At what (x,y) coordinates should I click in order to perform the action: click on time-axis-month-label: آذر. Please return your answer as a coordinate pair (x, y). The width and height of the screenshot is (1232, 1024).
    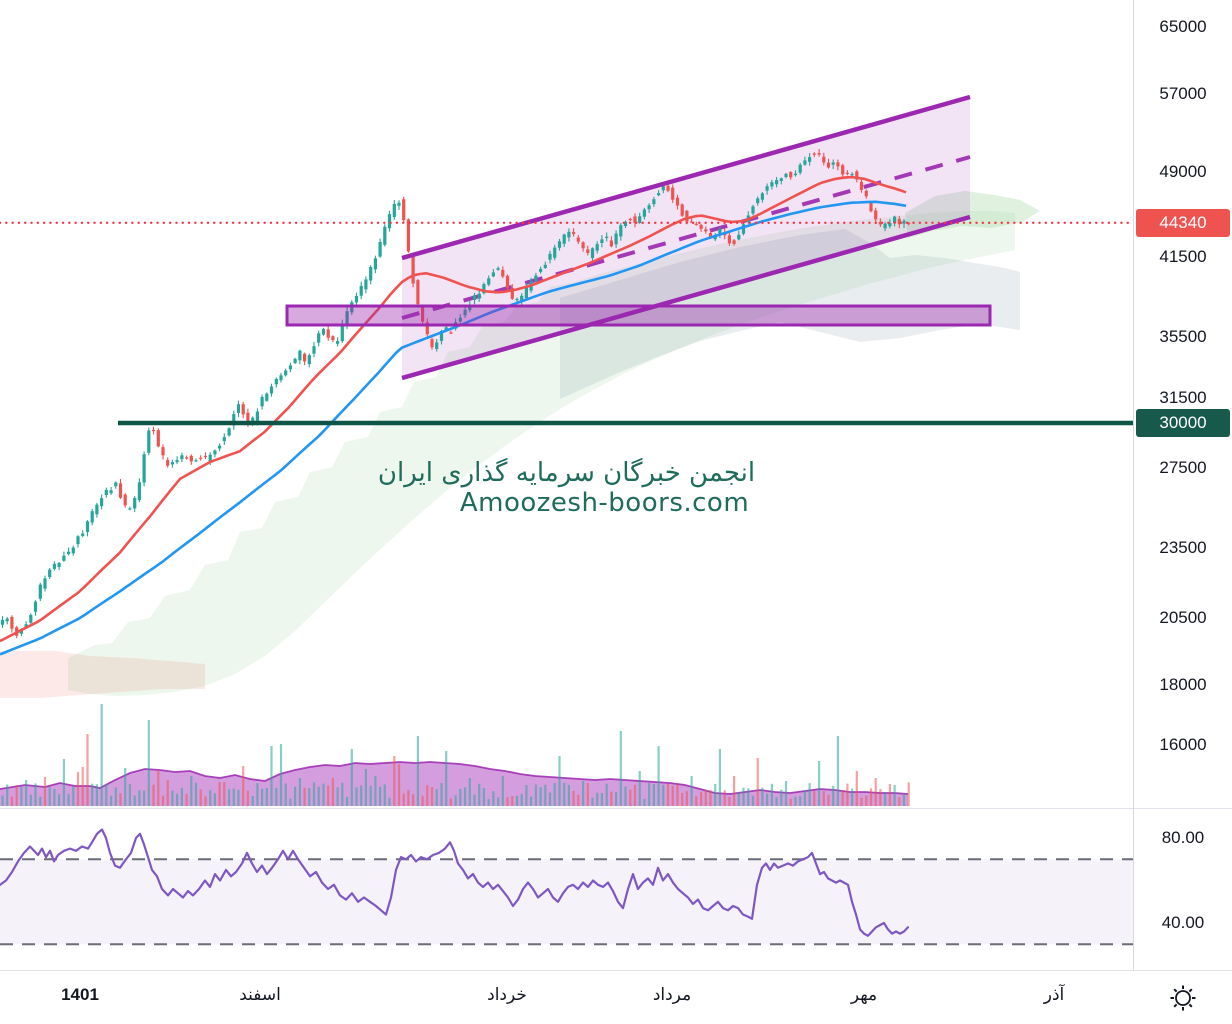
    Looking at the image, I should click on (1054, 995).